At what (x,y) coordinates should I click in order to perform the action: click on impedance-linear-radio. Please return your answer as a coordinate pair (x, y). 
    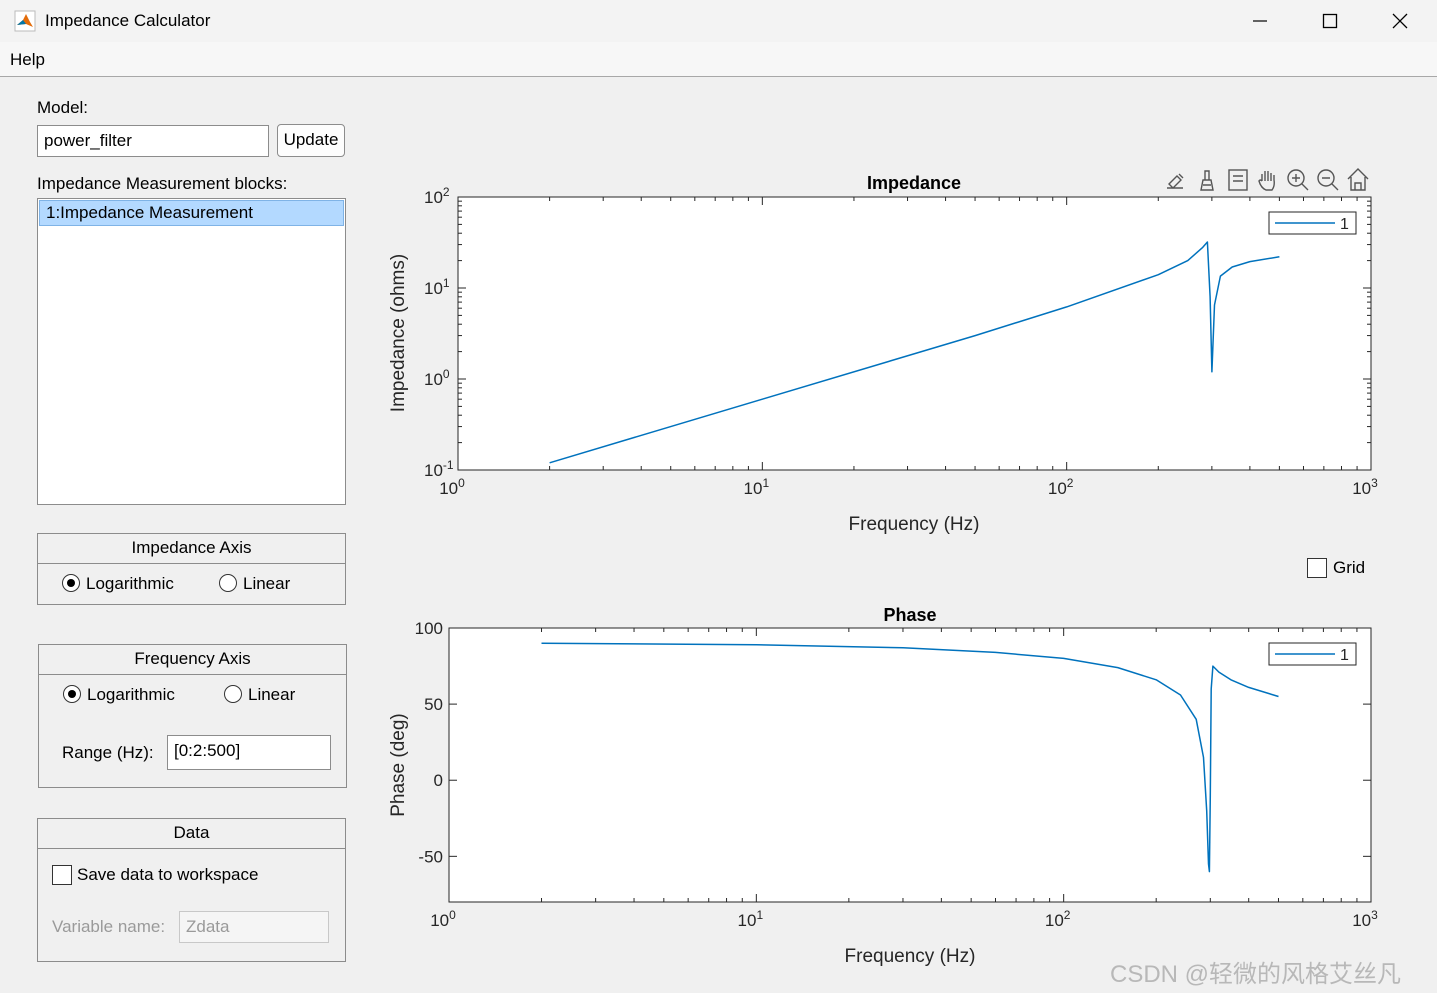
    Looking at the image, I should click on (228, 583).